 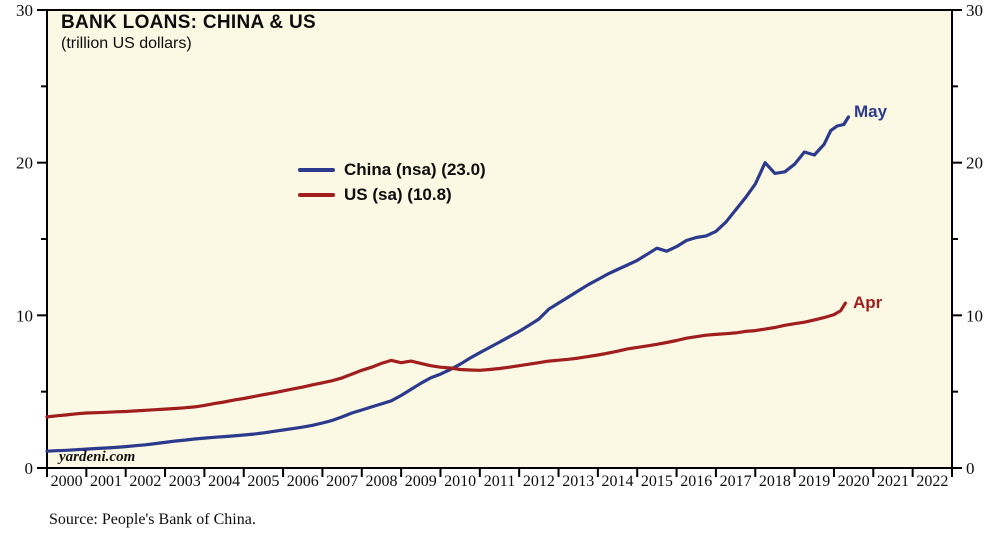 What do you see at coordinates (152, 519) in the screenshot?
I see `source-note: Source: People's Bank of China.` at bounding box center [152, 519].